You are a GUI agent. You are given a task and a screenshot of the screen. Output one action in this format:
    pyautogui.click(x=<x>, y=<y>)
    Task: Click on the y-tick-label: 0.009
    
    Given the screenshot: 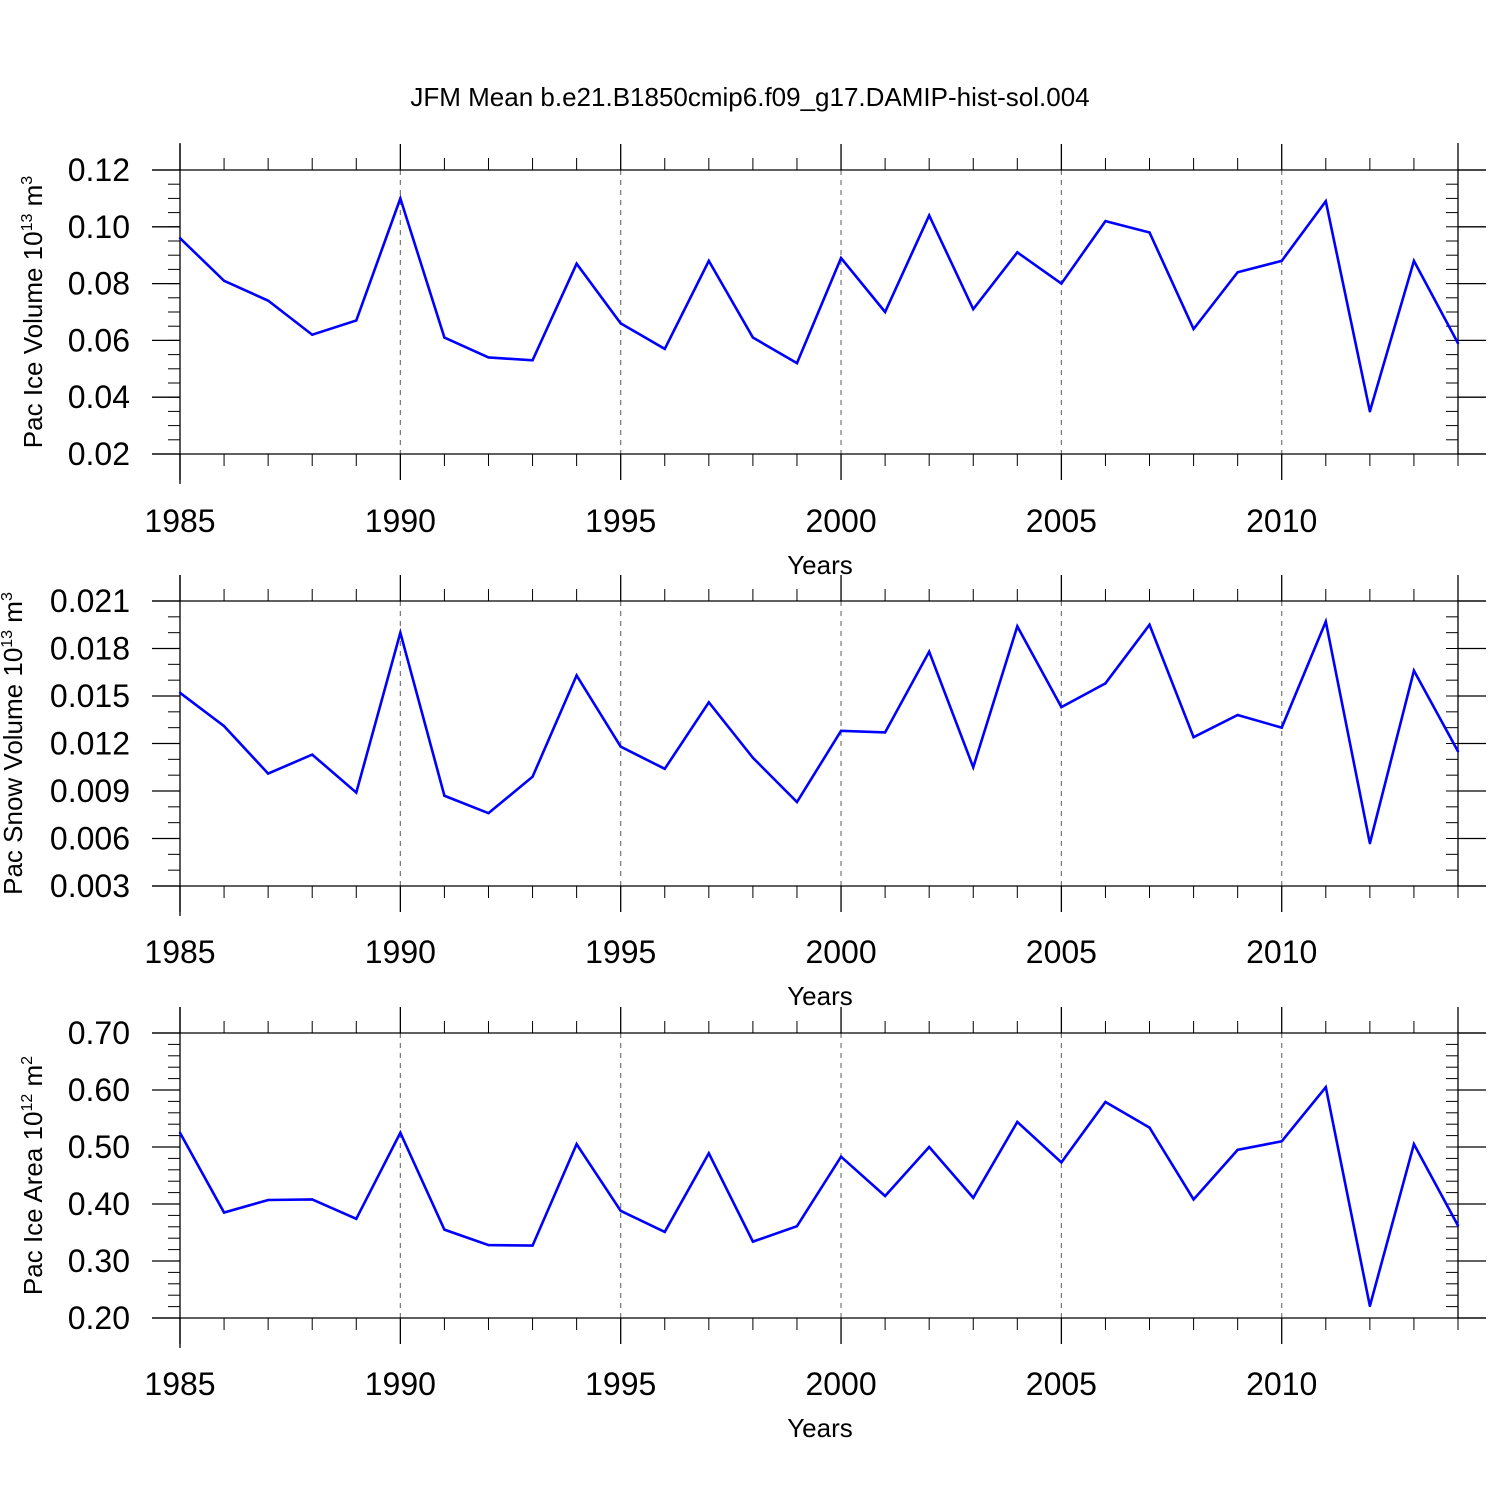 What is the action you would take?
    pyautogui.click(x=90, y=791)
    